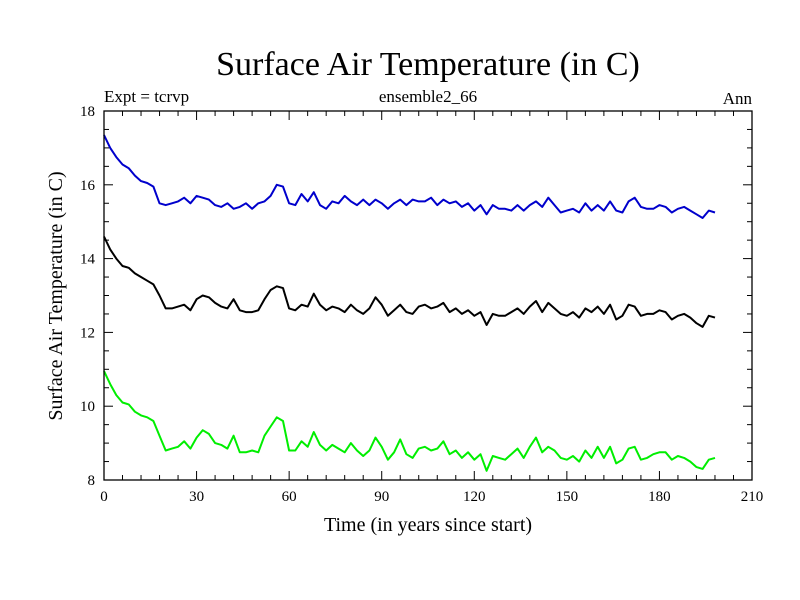 The width and height of the screenshot is (800, 600). What do you see at coordinates (92, 481) in the screenshot?
I see `y-tick-label: 8` at bounding box center [92, 481].